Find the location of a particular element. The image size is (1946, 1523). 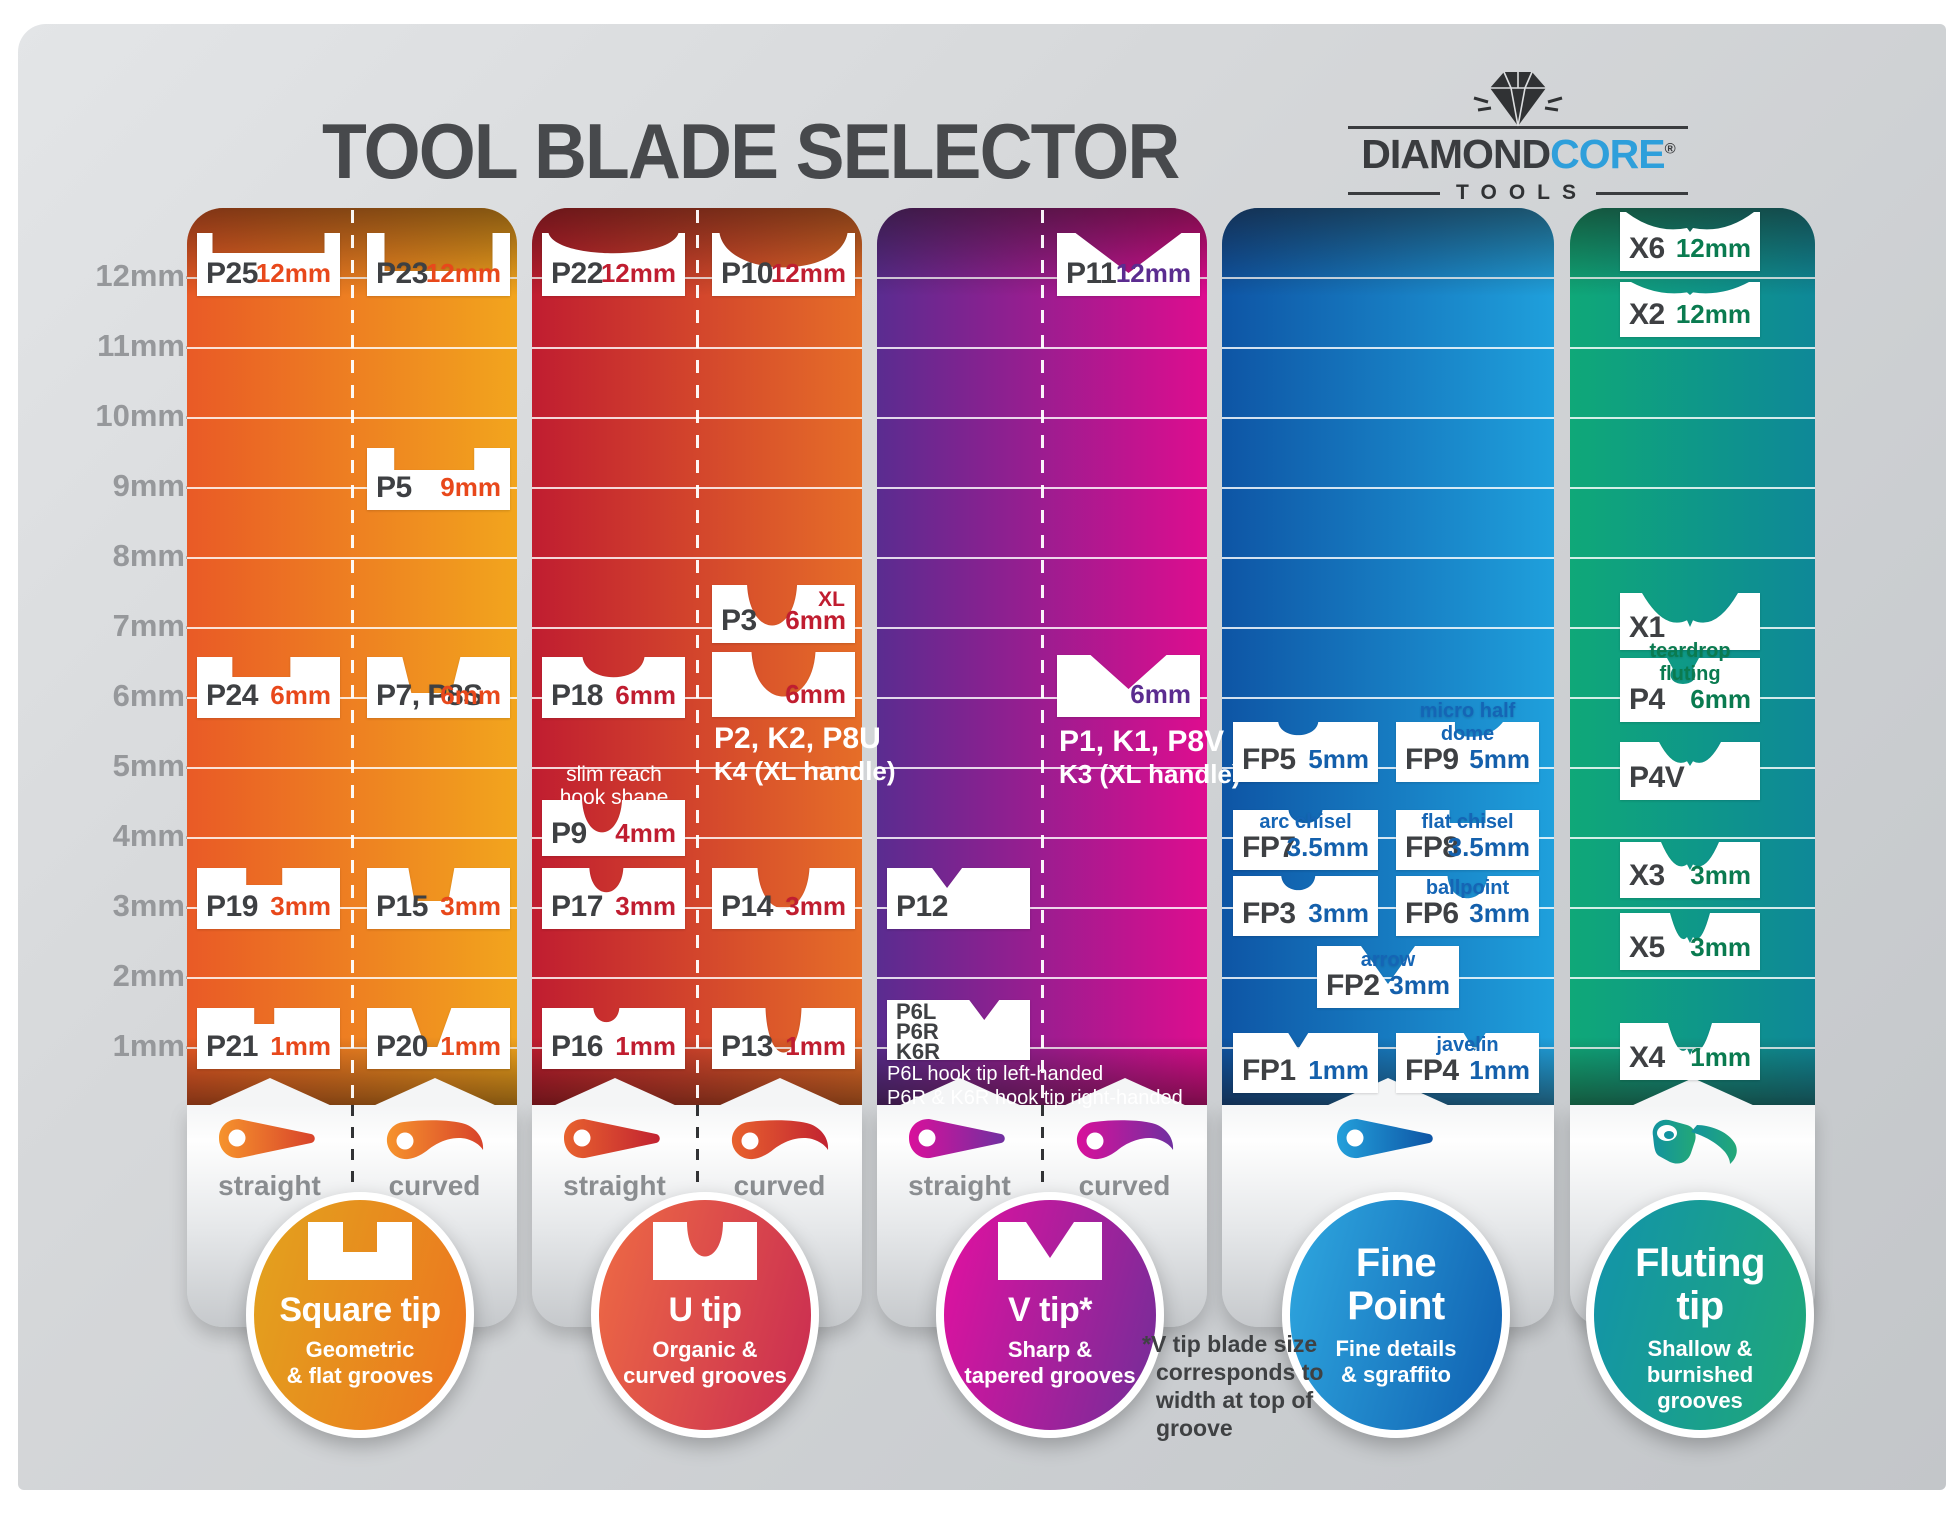

tile-FP7: FP7 3.5mm arc chisel is located at coordinates (1305, 840).